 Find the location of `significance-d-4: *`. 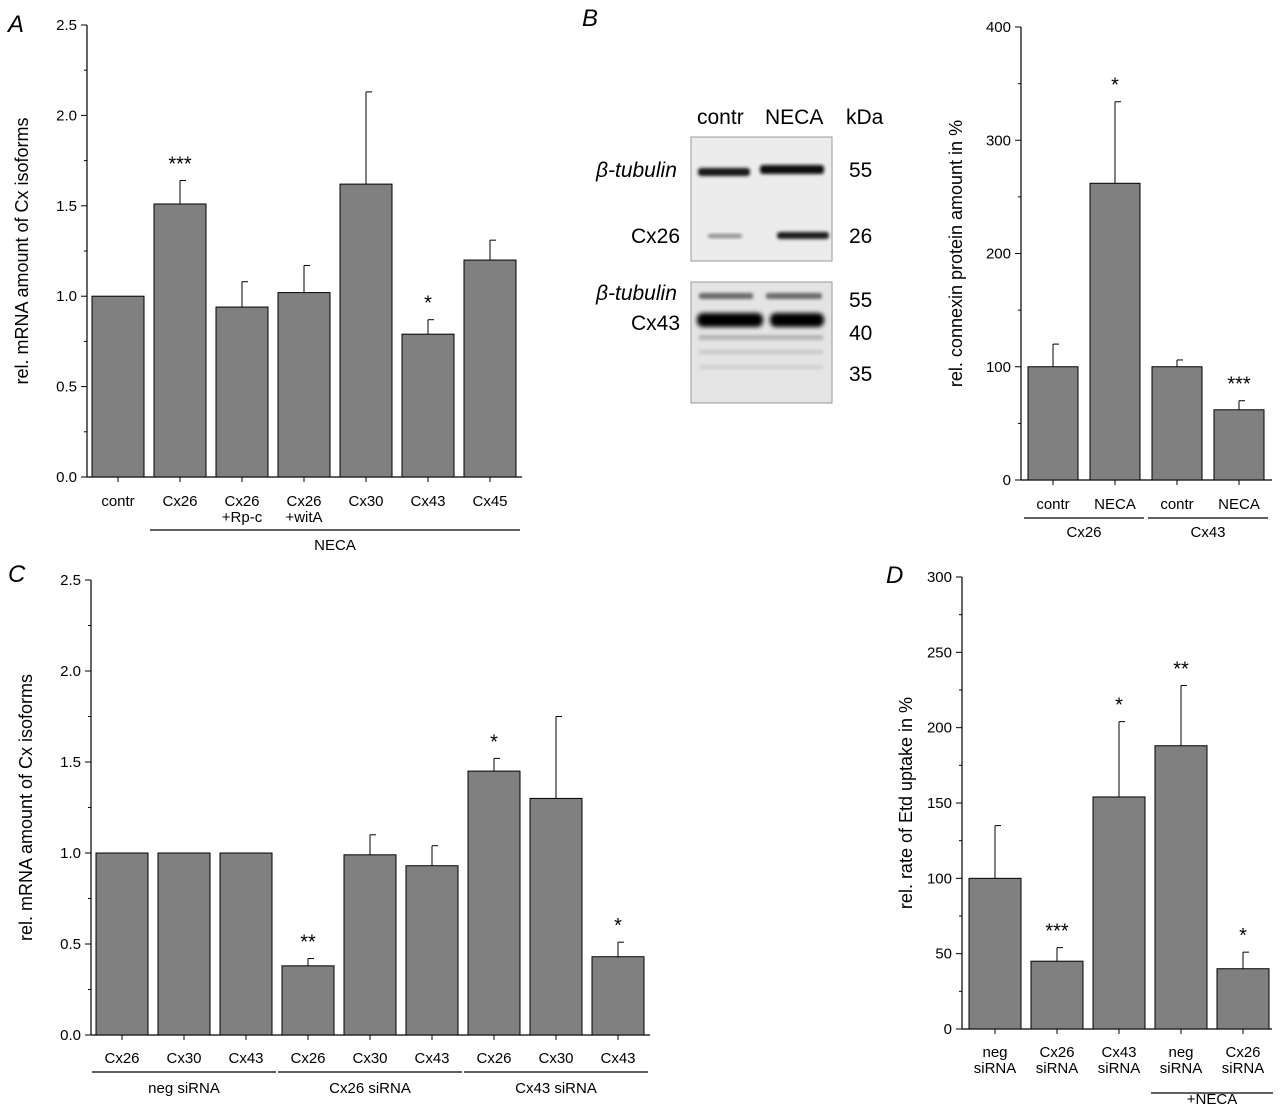

significance-d-4: * is located at coordinates (1243, 936).